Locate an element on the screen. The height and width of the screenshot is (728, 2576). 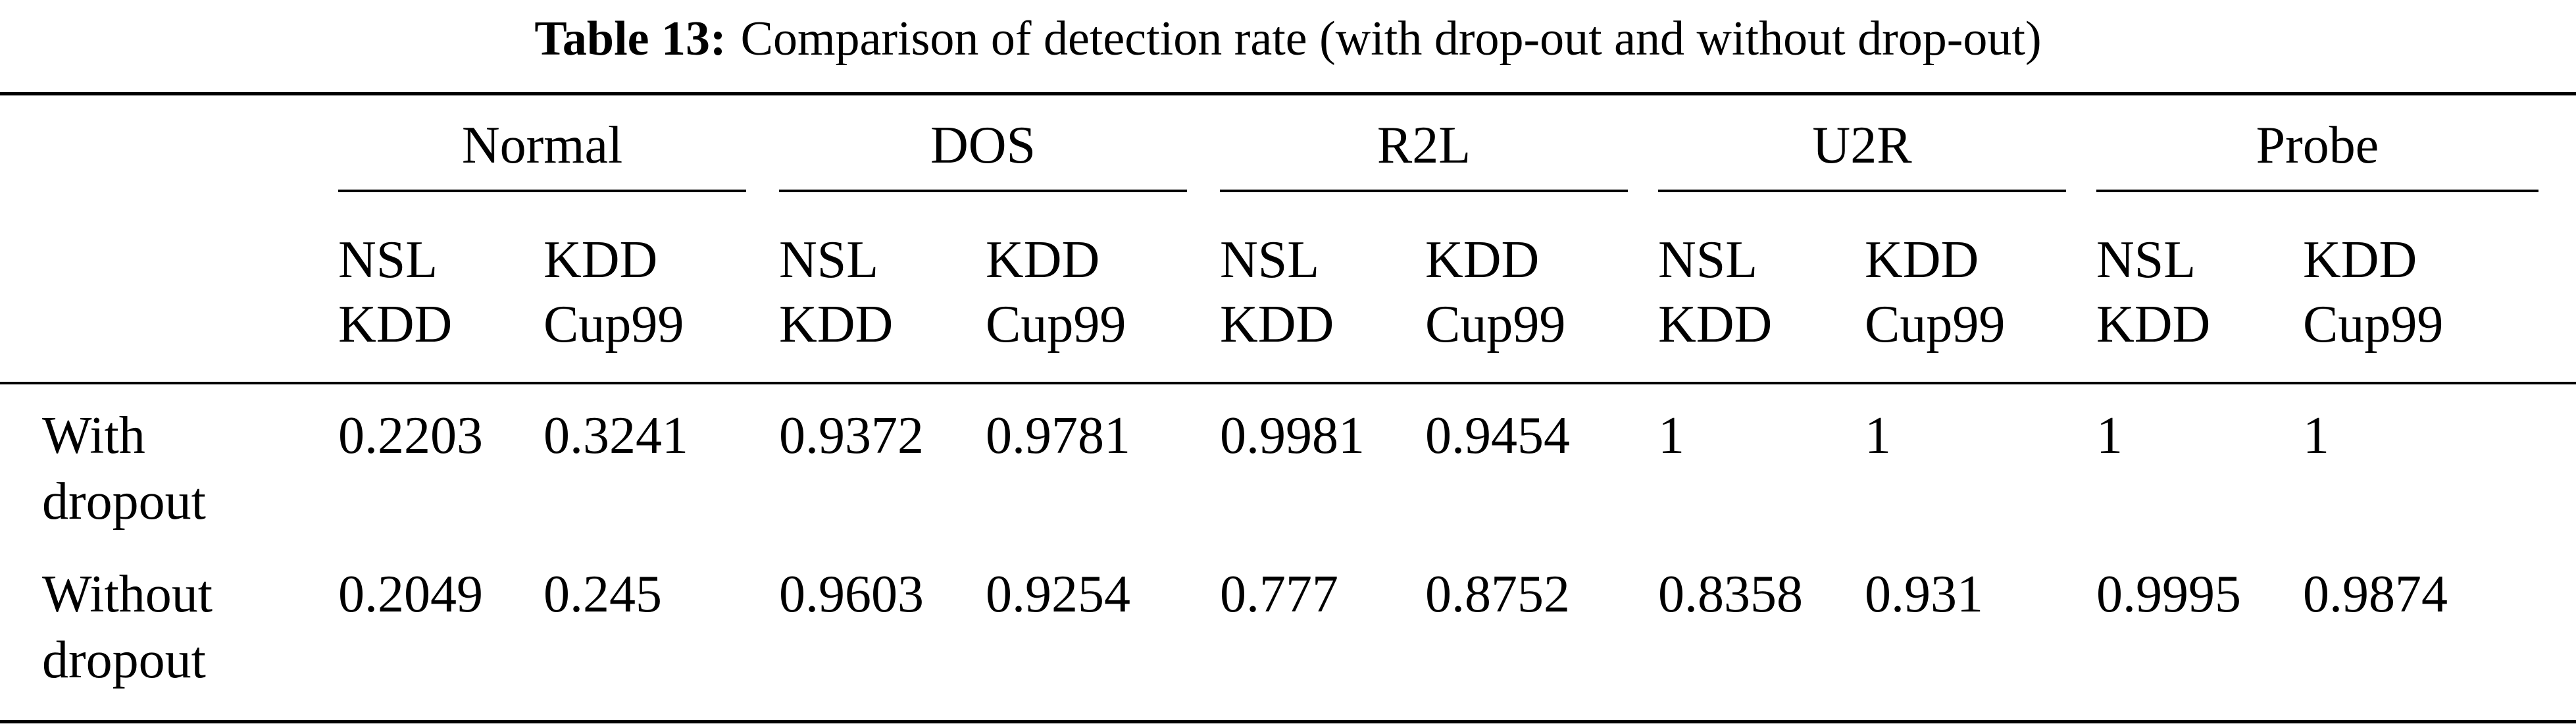
top-rule is located at coordinates (1288, 93).